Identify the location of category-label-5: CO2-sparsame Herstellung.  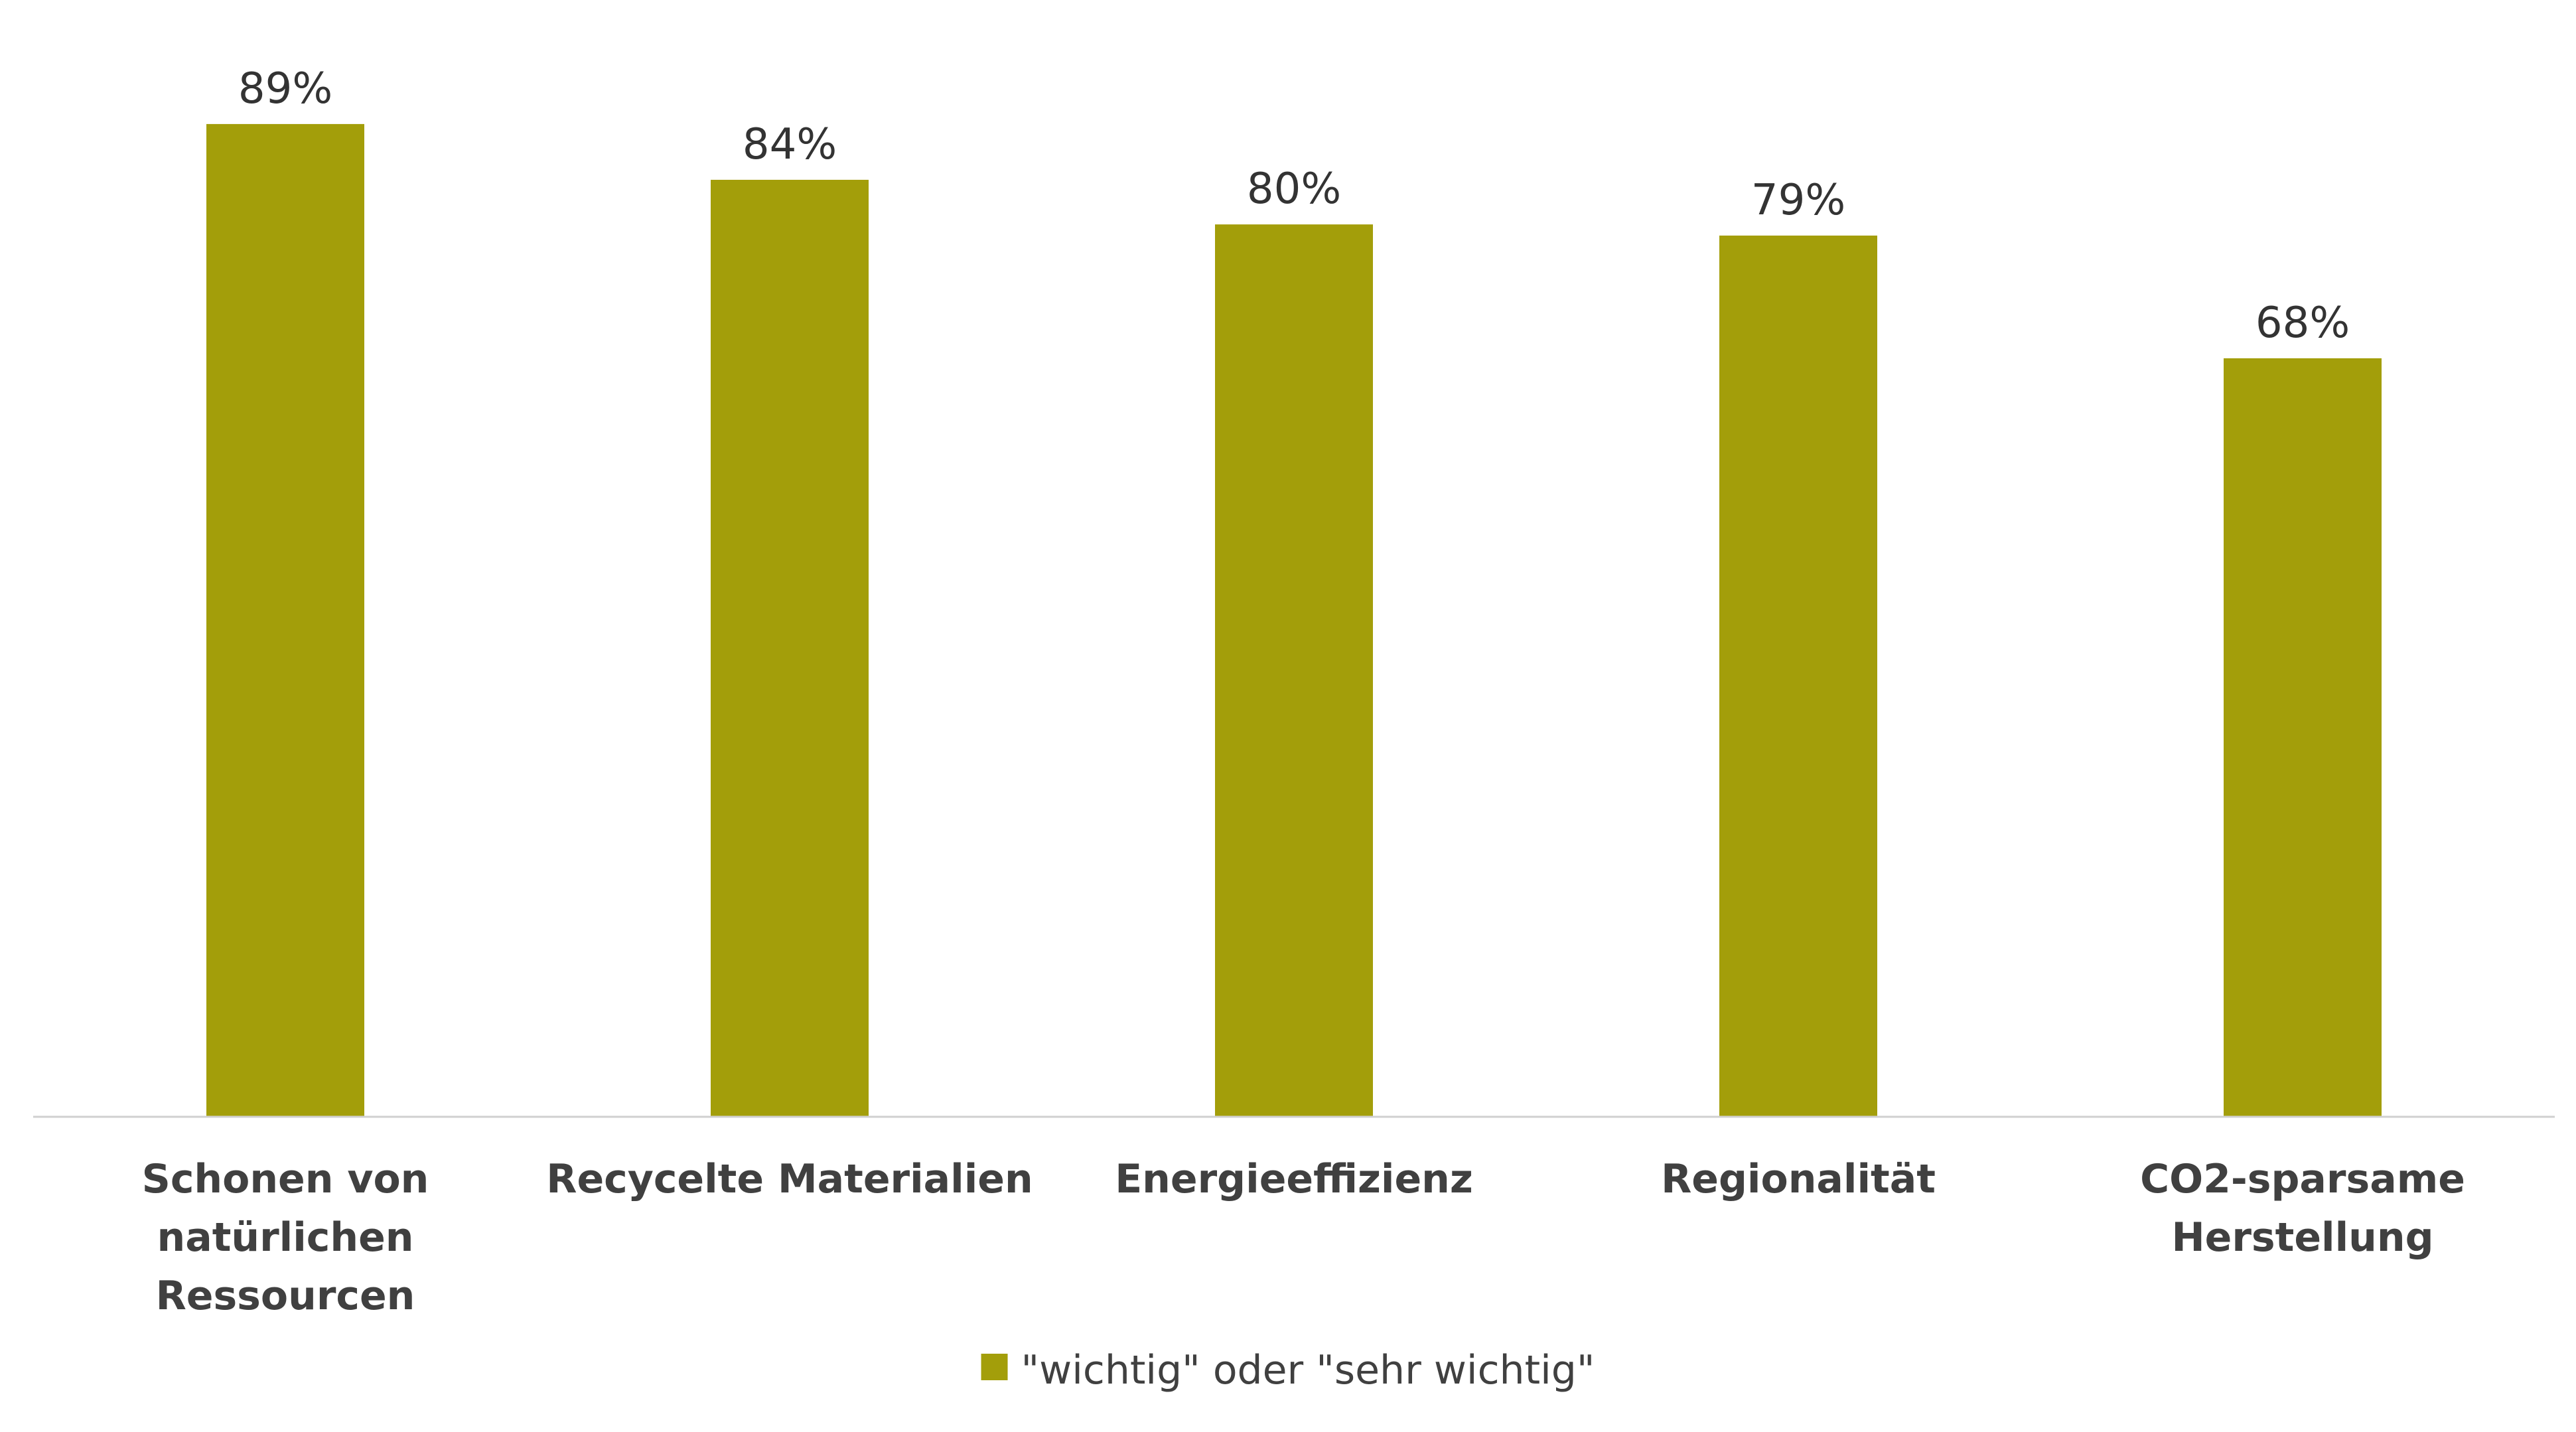
(2302, 1208).